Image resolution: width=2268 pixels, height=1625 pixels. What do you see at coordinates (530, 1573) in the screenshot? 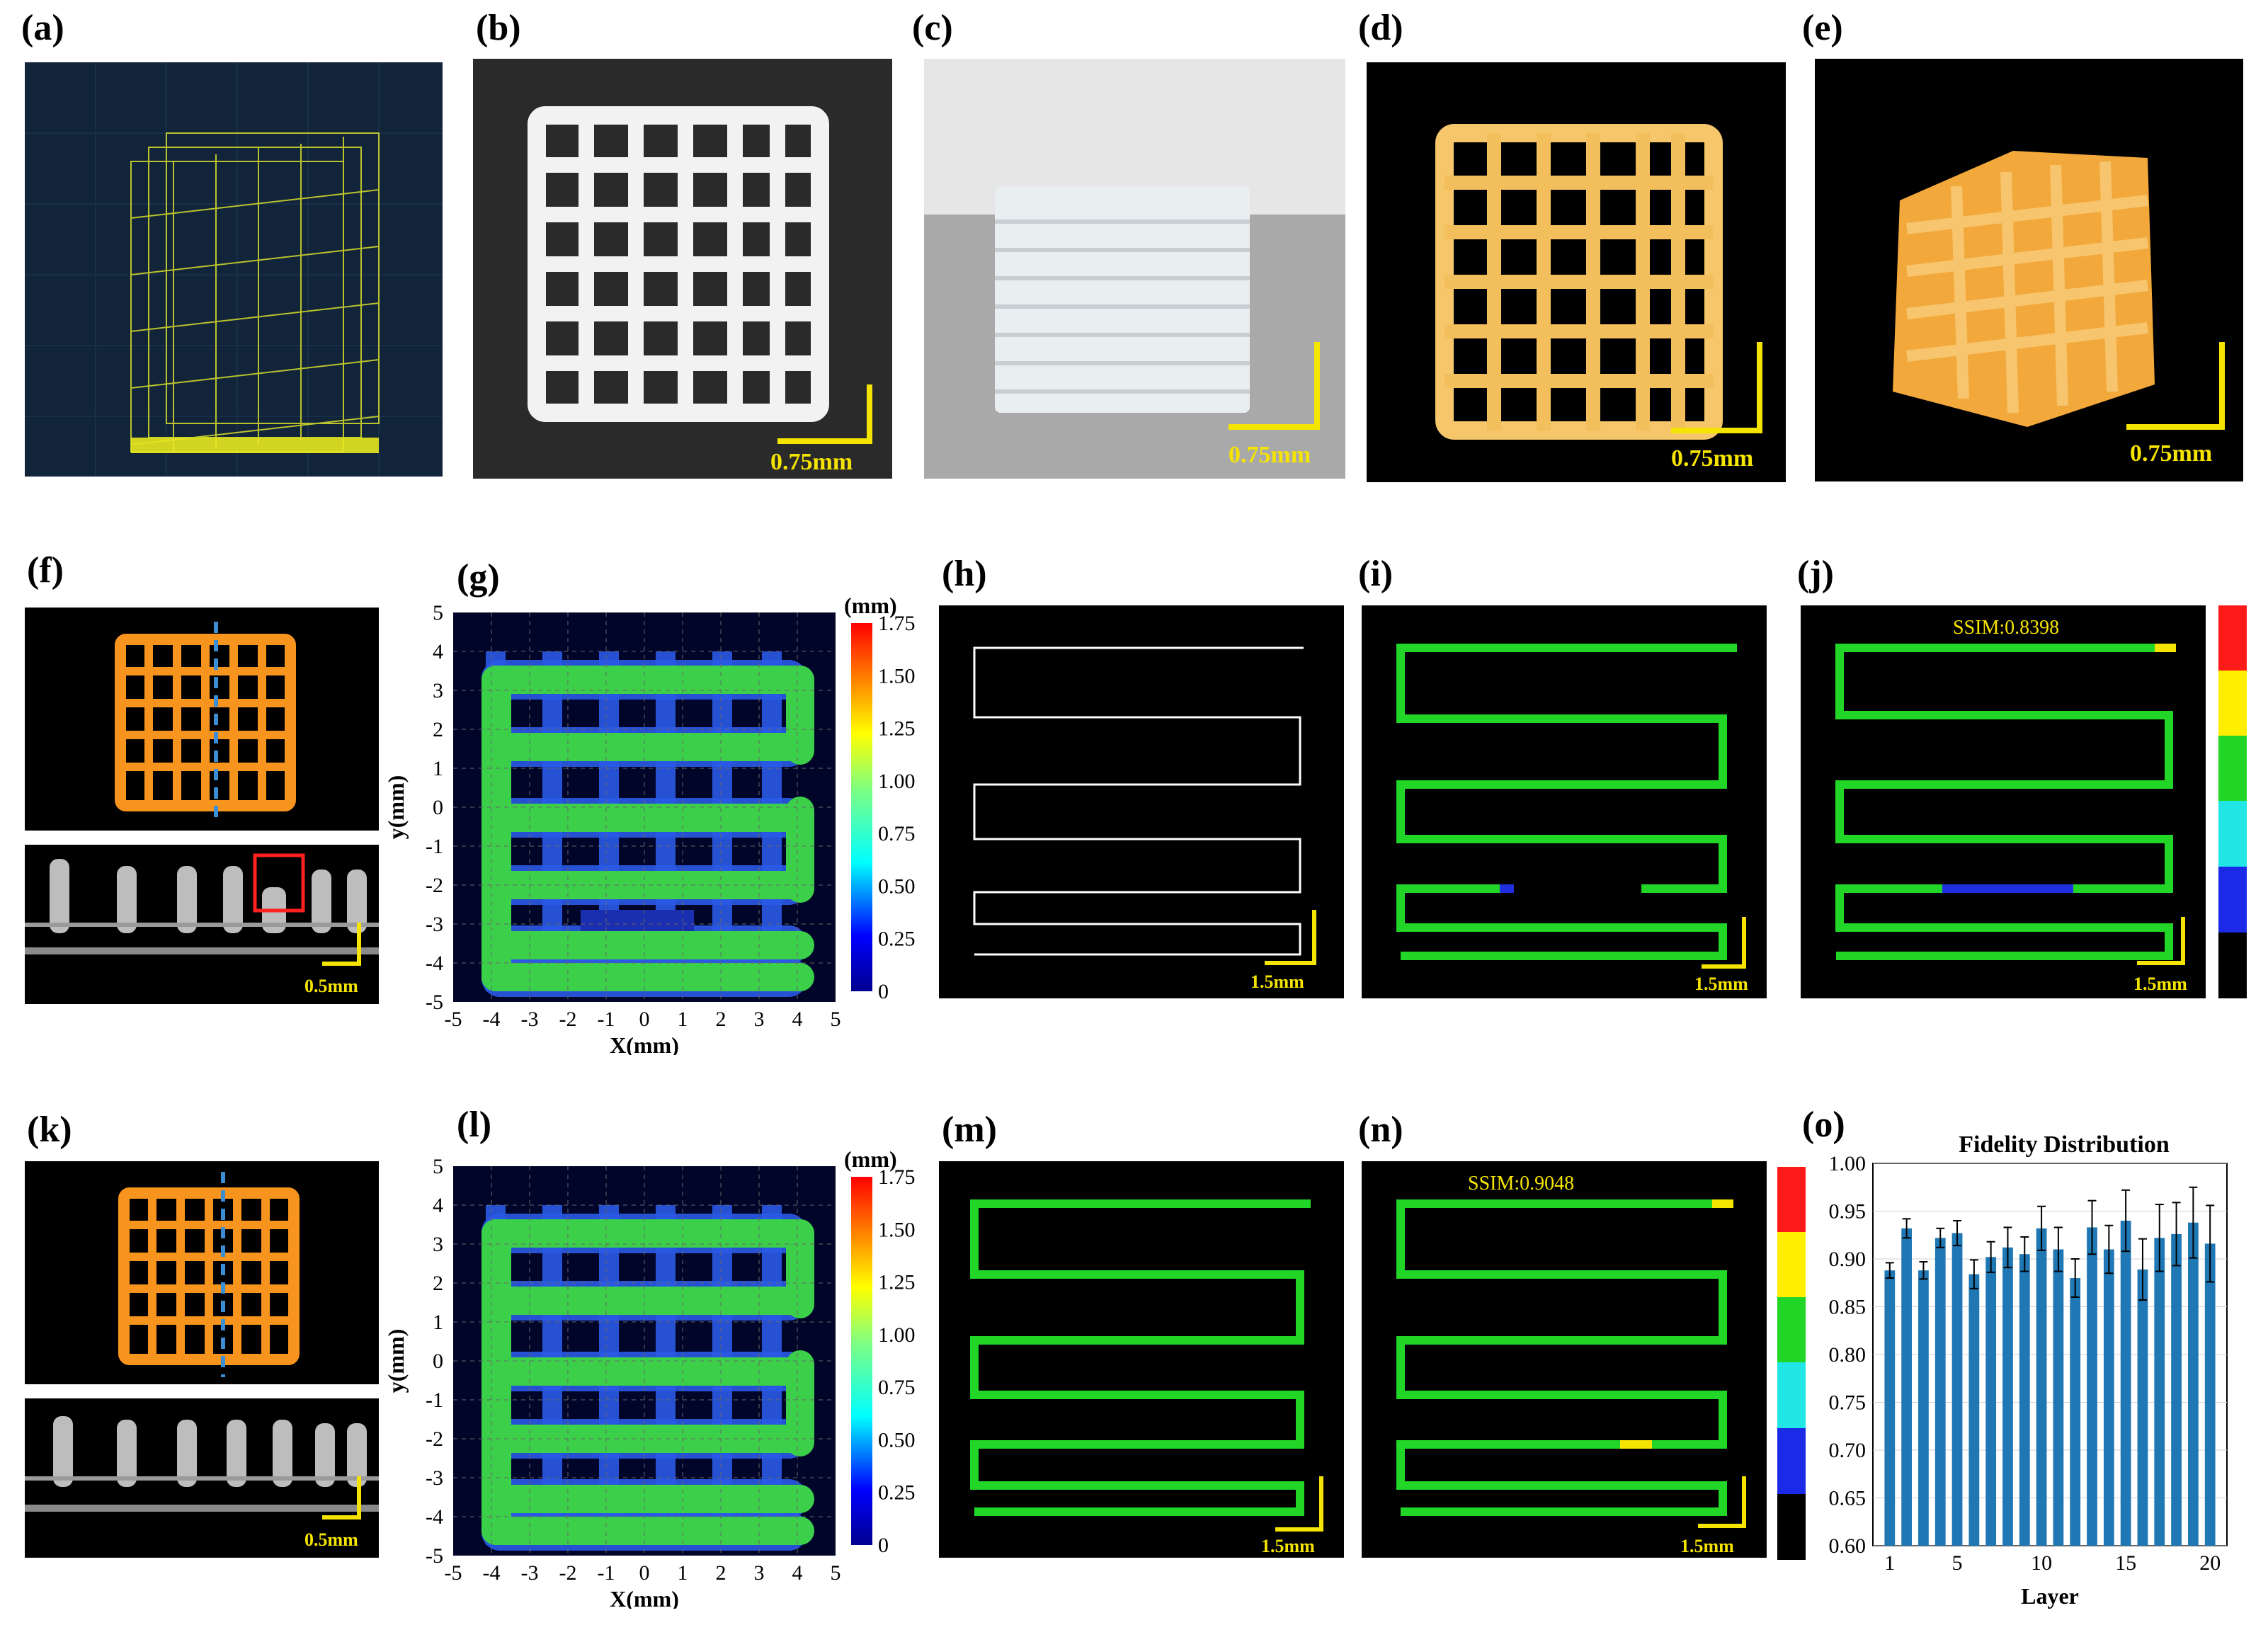
I see `heat-xtick: -3` at bounding box center [530, 1573].